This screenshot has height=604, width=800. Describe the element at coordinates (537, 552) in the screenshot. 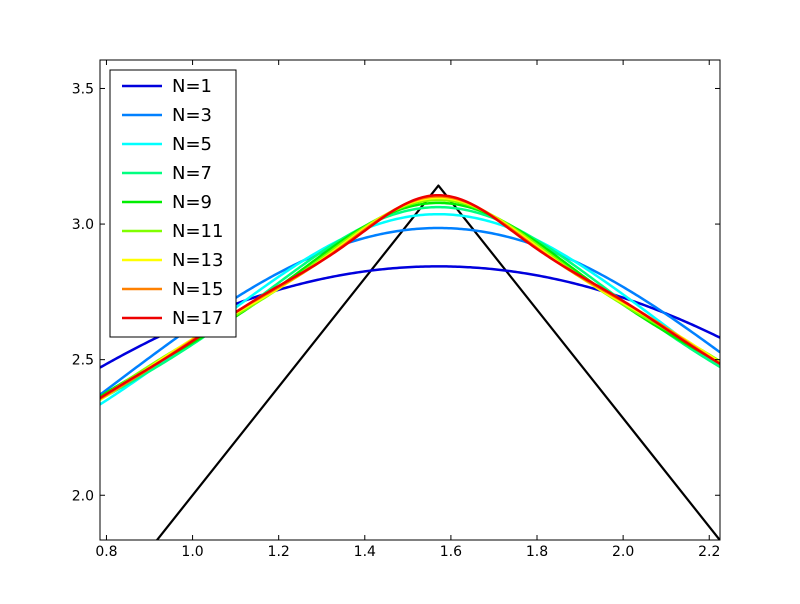

I see `x-tick-label: 1.8` at that location.